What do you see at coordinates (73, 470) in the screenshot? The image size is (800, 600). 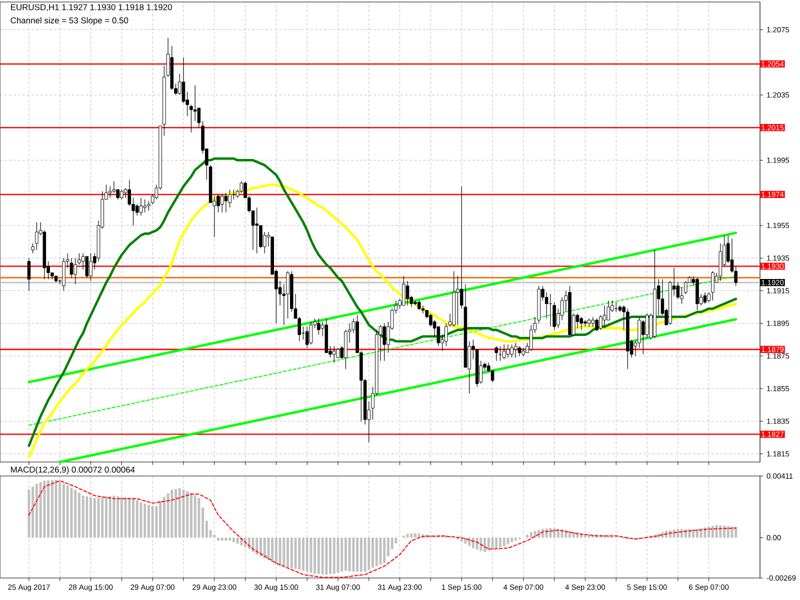 I see `chart-title: MACD(12,26,9) 0.00072 0.00064` at bounding box center [73, 470].